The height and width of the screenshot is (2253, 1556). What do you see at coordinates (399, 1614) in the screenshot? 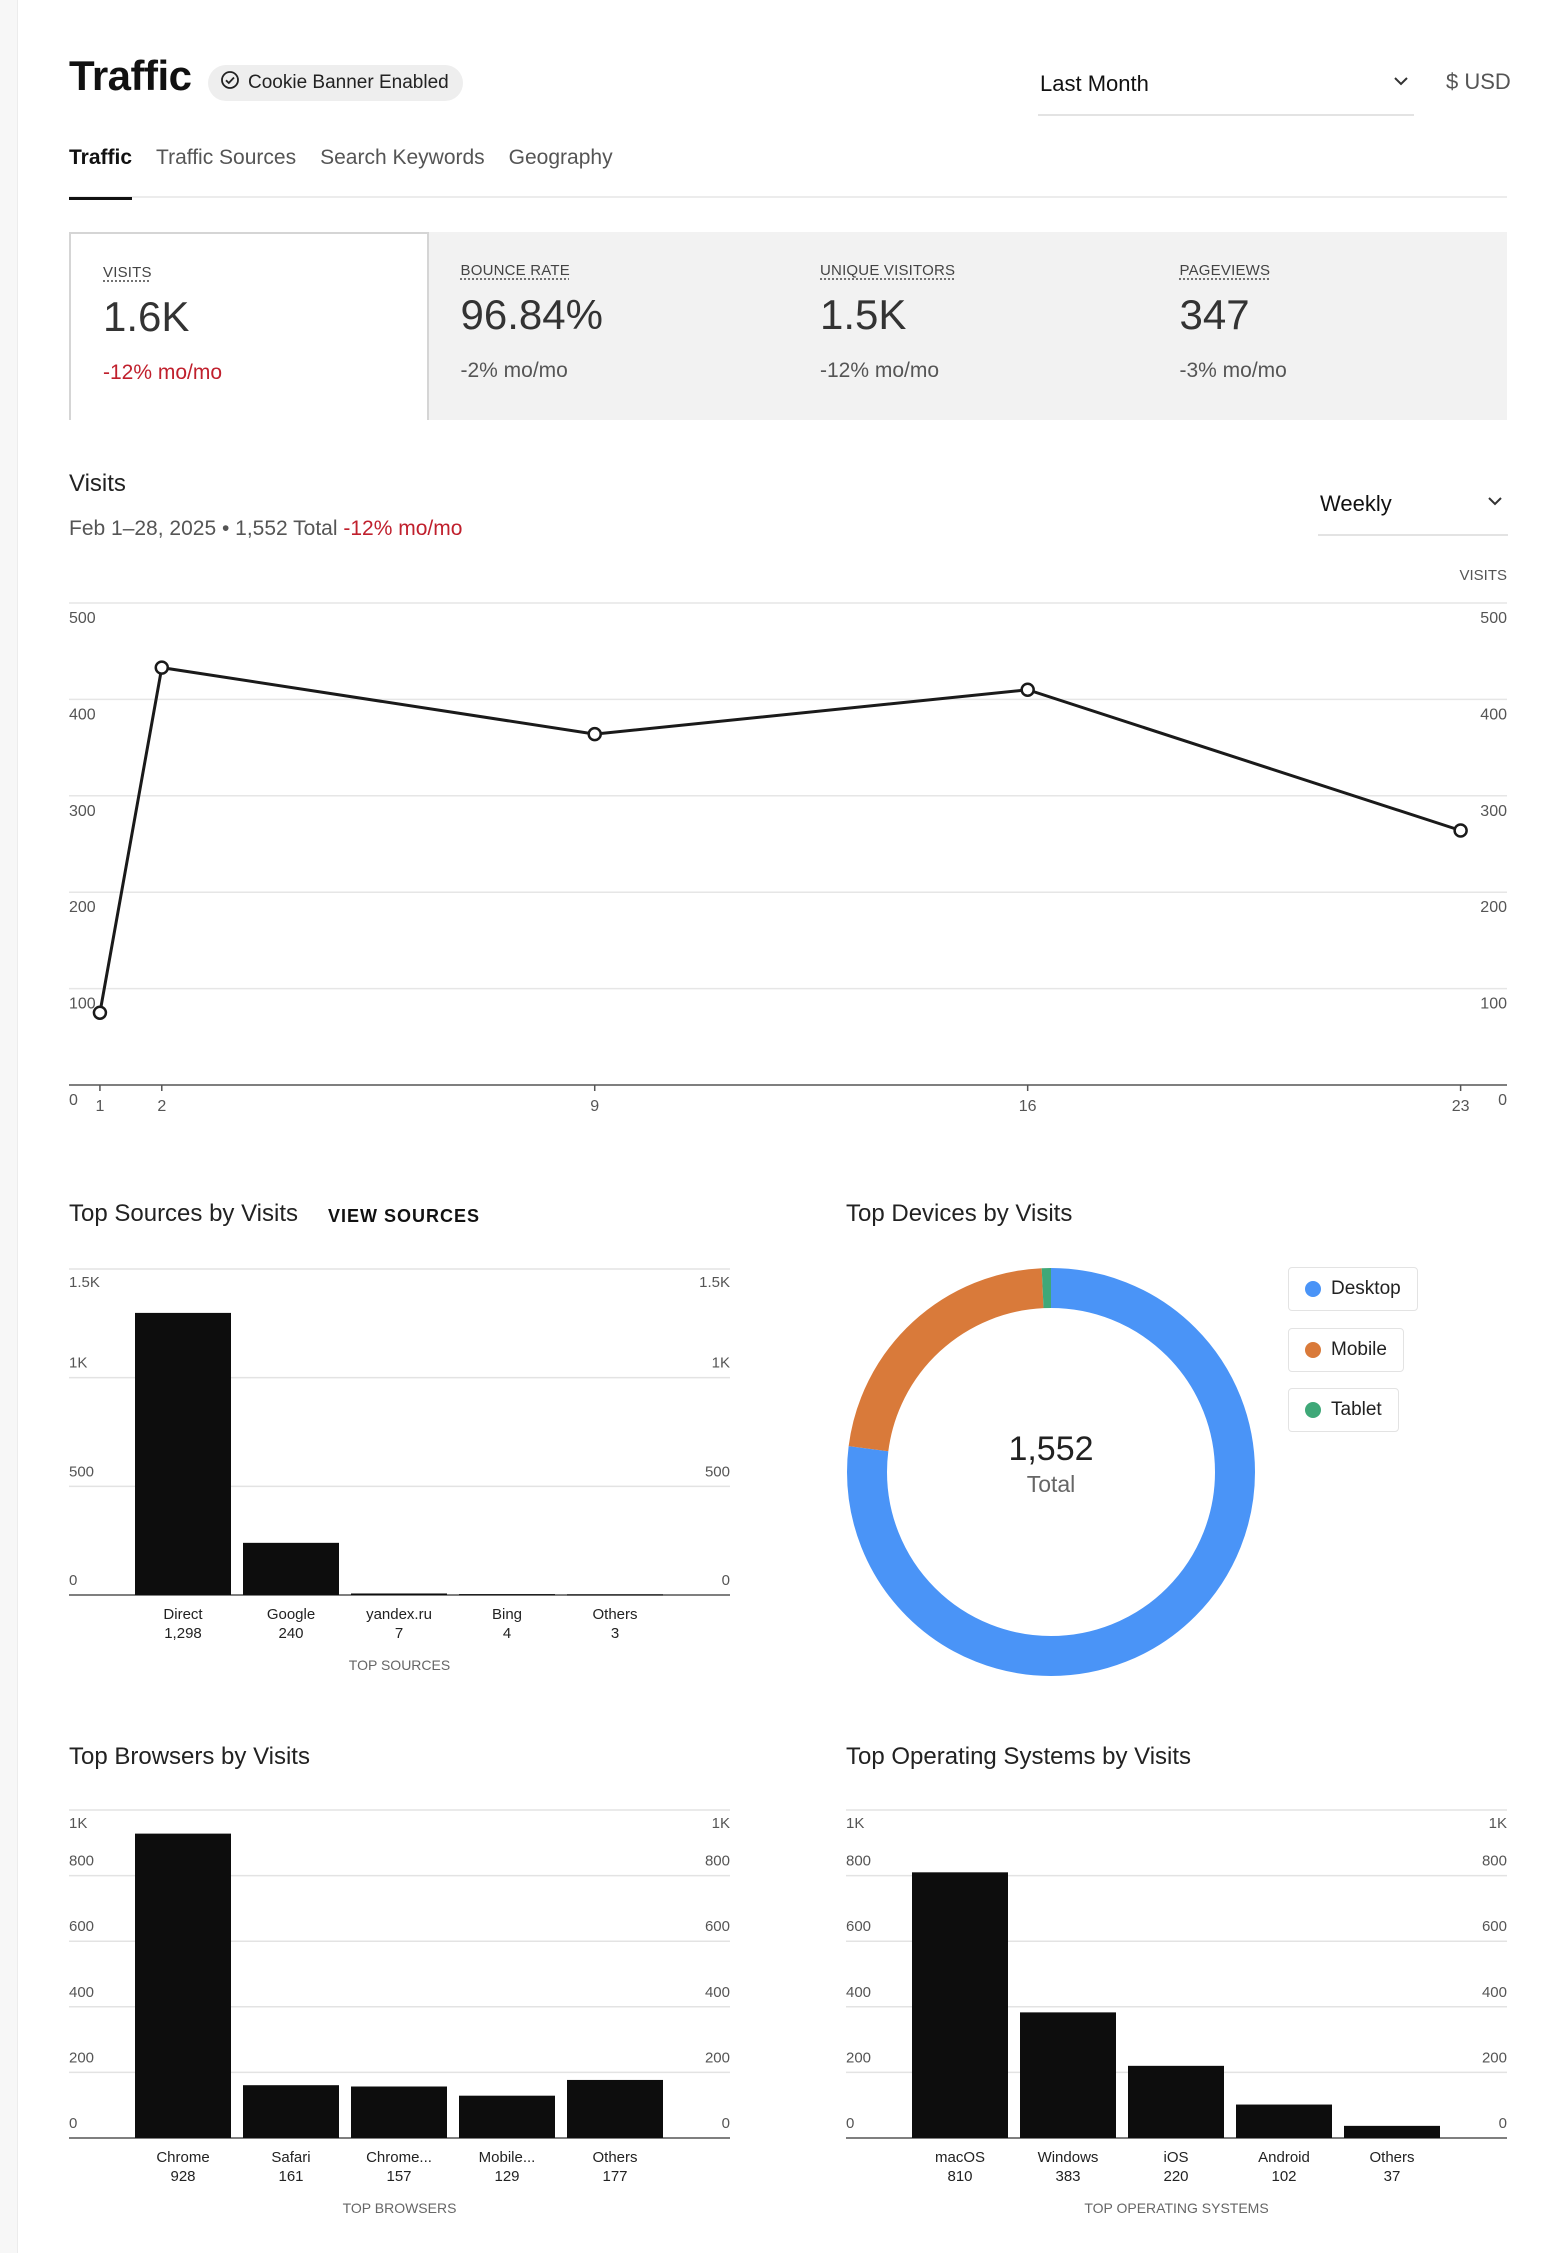
I see `bar-category-label: yandex.ru` at bounding box center [399, 1614].